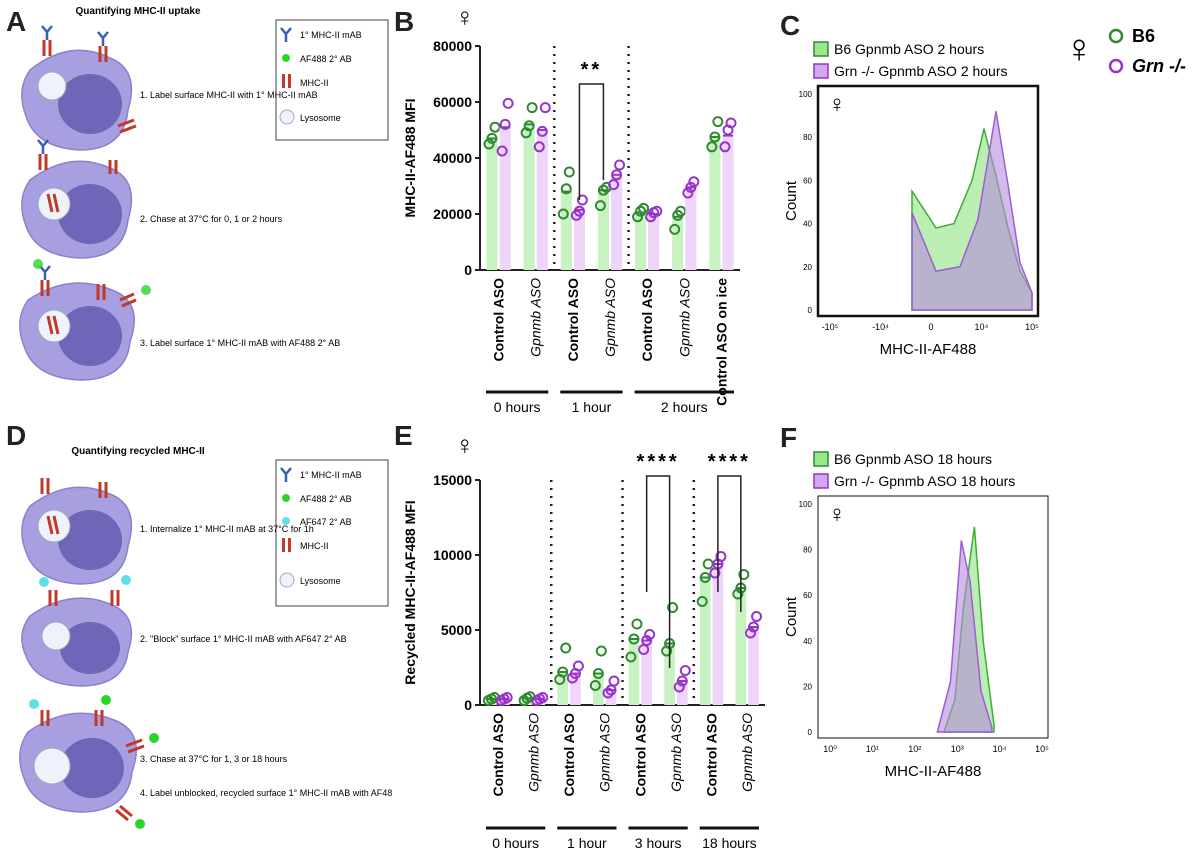 The height and width of the screenshot is (850, 1200). I want to click on af488-dot-icon, so click(286, 58).